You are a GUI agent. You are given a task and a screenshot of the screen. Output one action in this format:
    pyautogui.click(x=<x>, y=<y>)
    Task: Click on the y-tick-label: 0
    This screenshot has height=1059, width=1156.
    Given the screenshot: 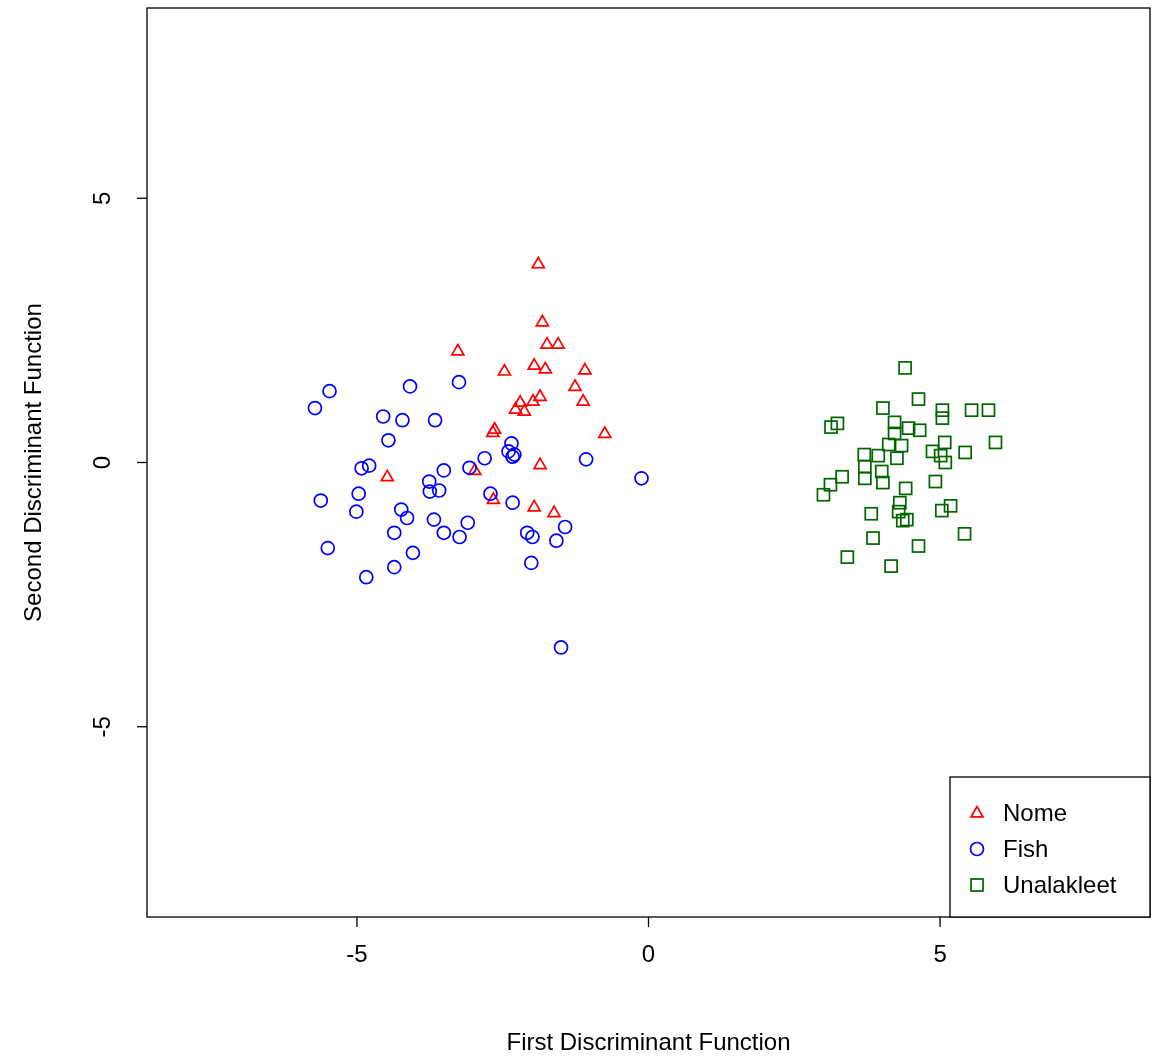 What is the action you would take?
    pyautogui.click(x=102, y=462)
    